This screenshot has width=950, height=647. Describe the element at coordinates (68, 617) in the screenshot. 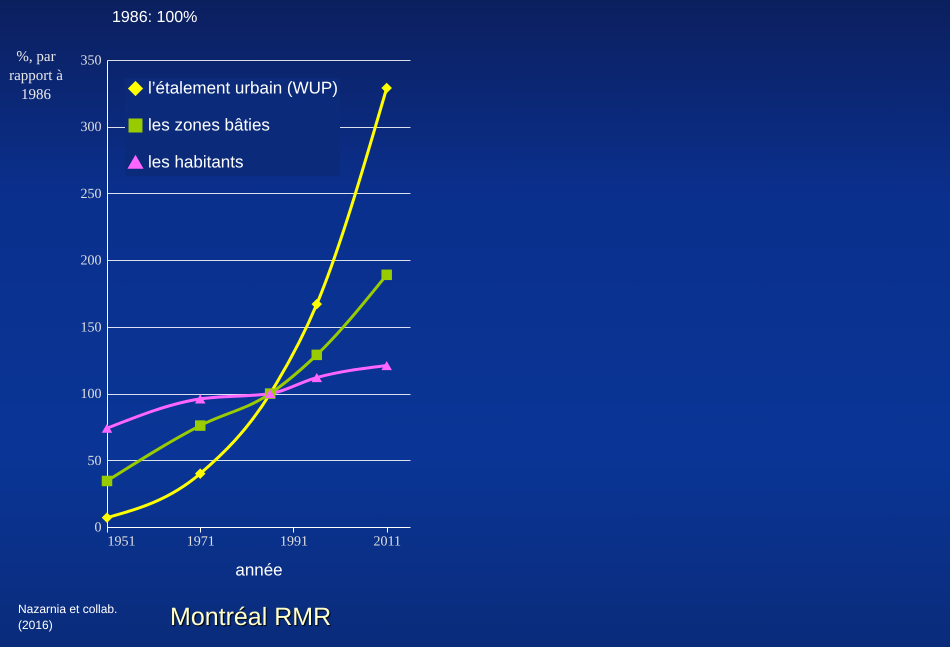

I see `text: Nazarnia et collab. (2016)` at that location.